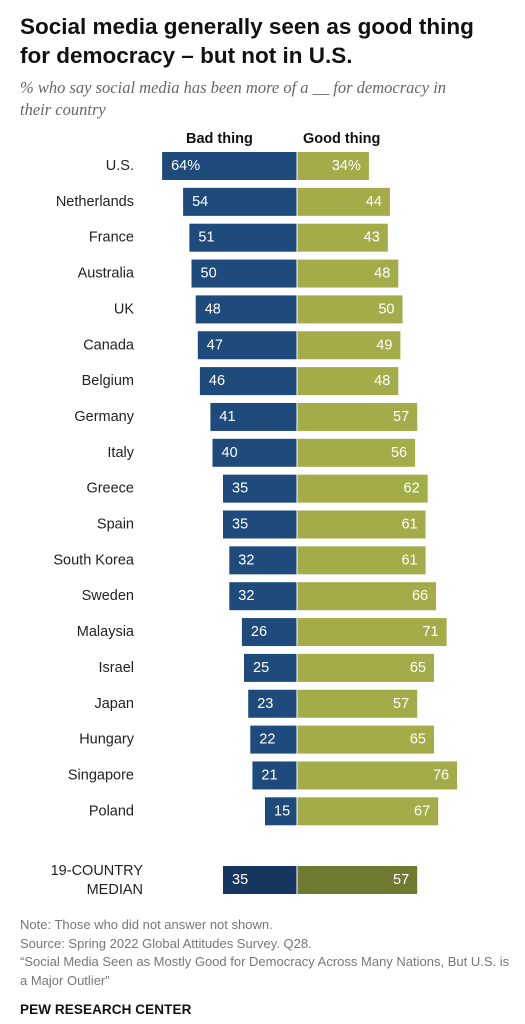 Image resolution: width=525 pixels, height=1024 pixels. Describe the element at coordinates (95, 202) in the screenshot. I see `category-label: Netherlands` at that location.